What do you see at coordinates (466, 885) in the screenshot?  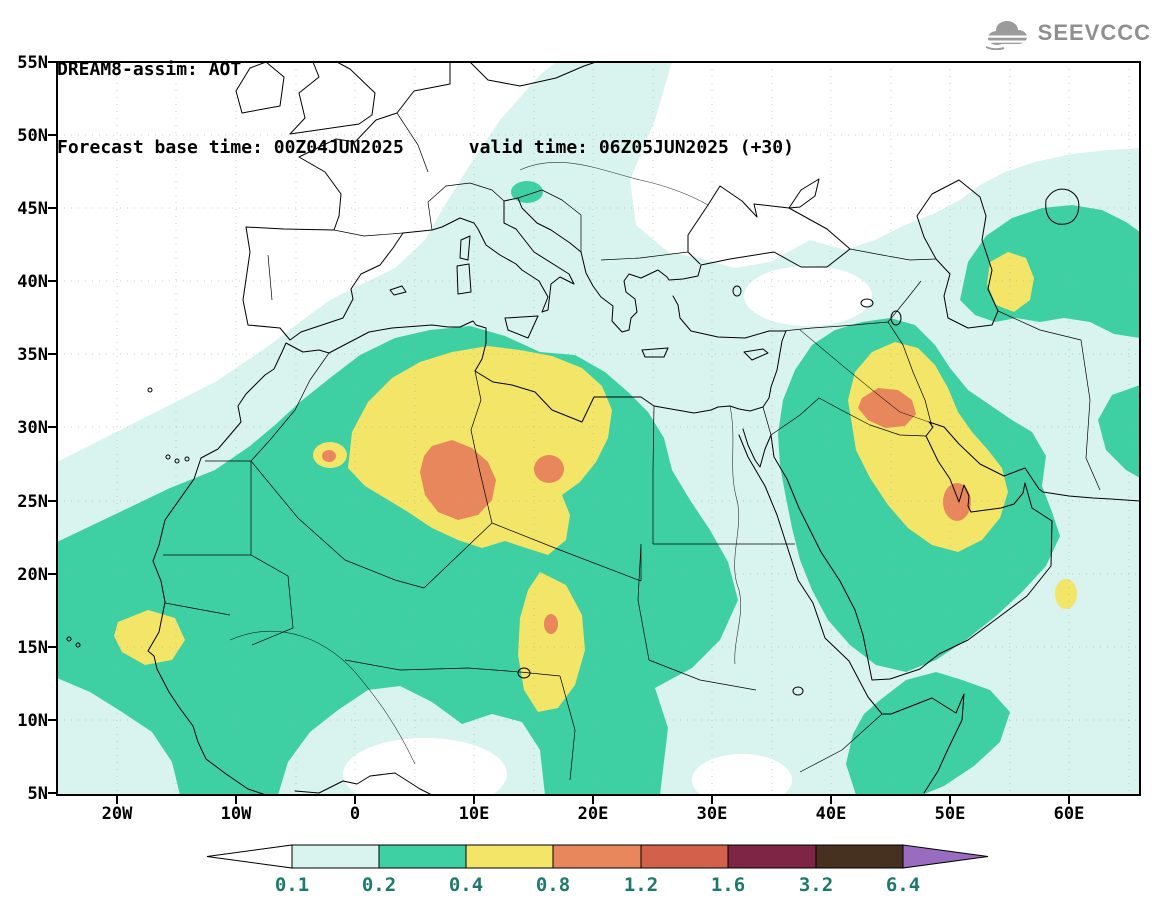 I see `legend-value-label: 0.4` at bounding box center [466, 885].